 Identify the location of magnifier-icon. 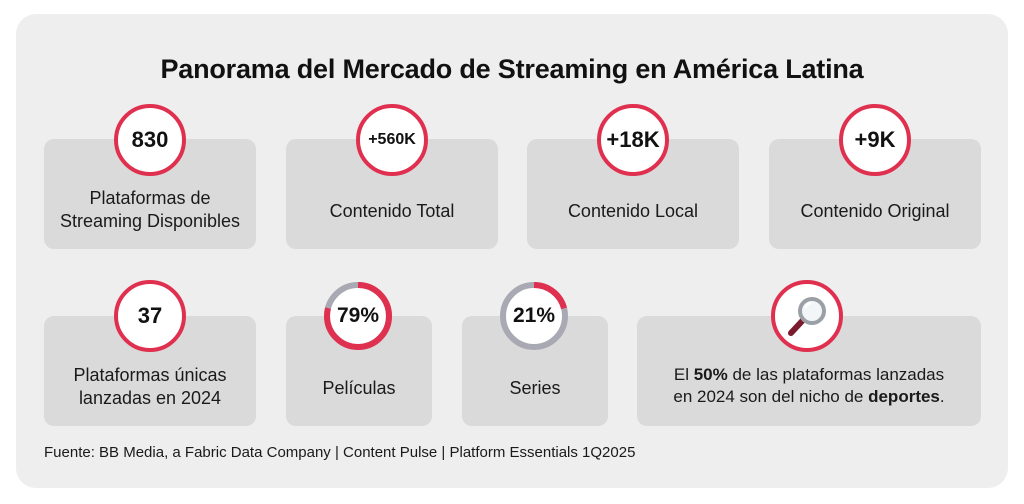
(807, 316).